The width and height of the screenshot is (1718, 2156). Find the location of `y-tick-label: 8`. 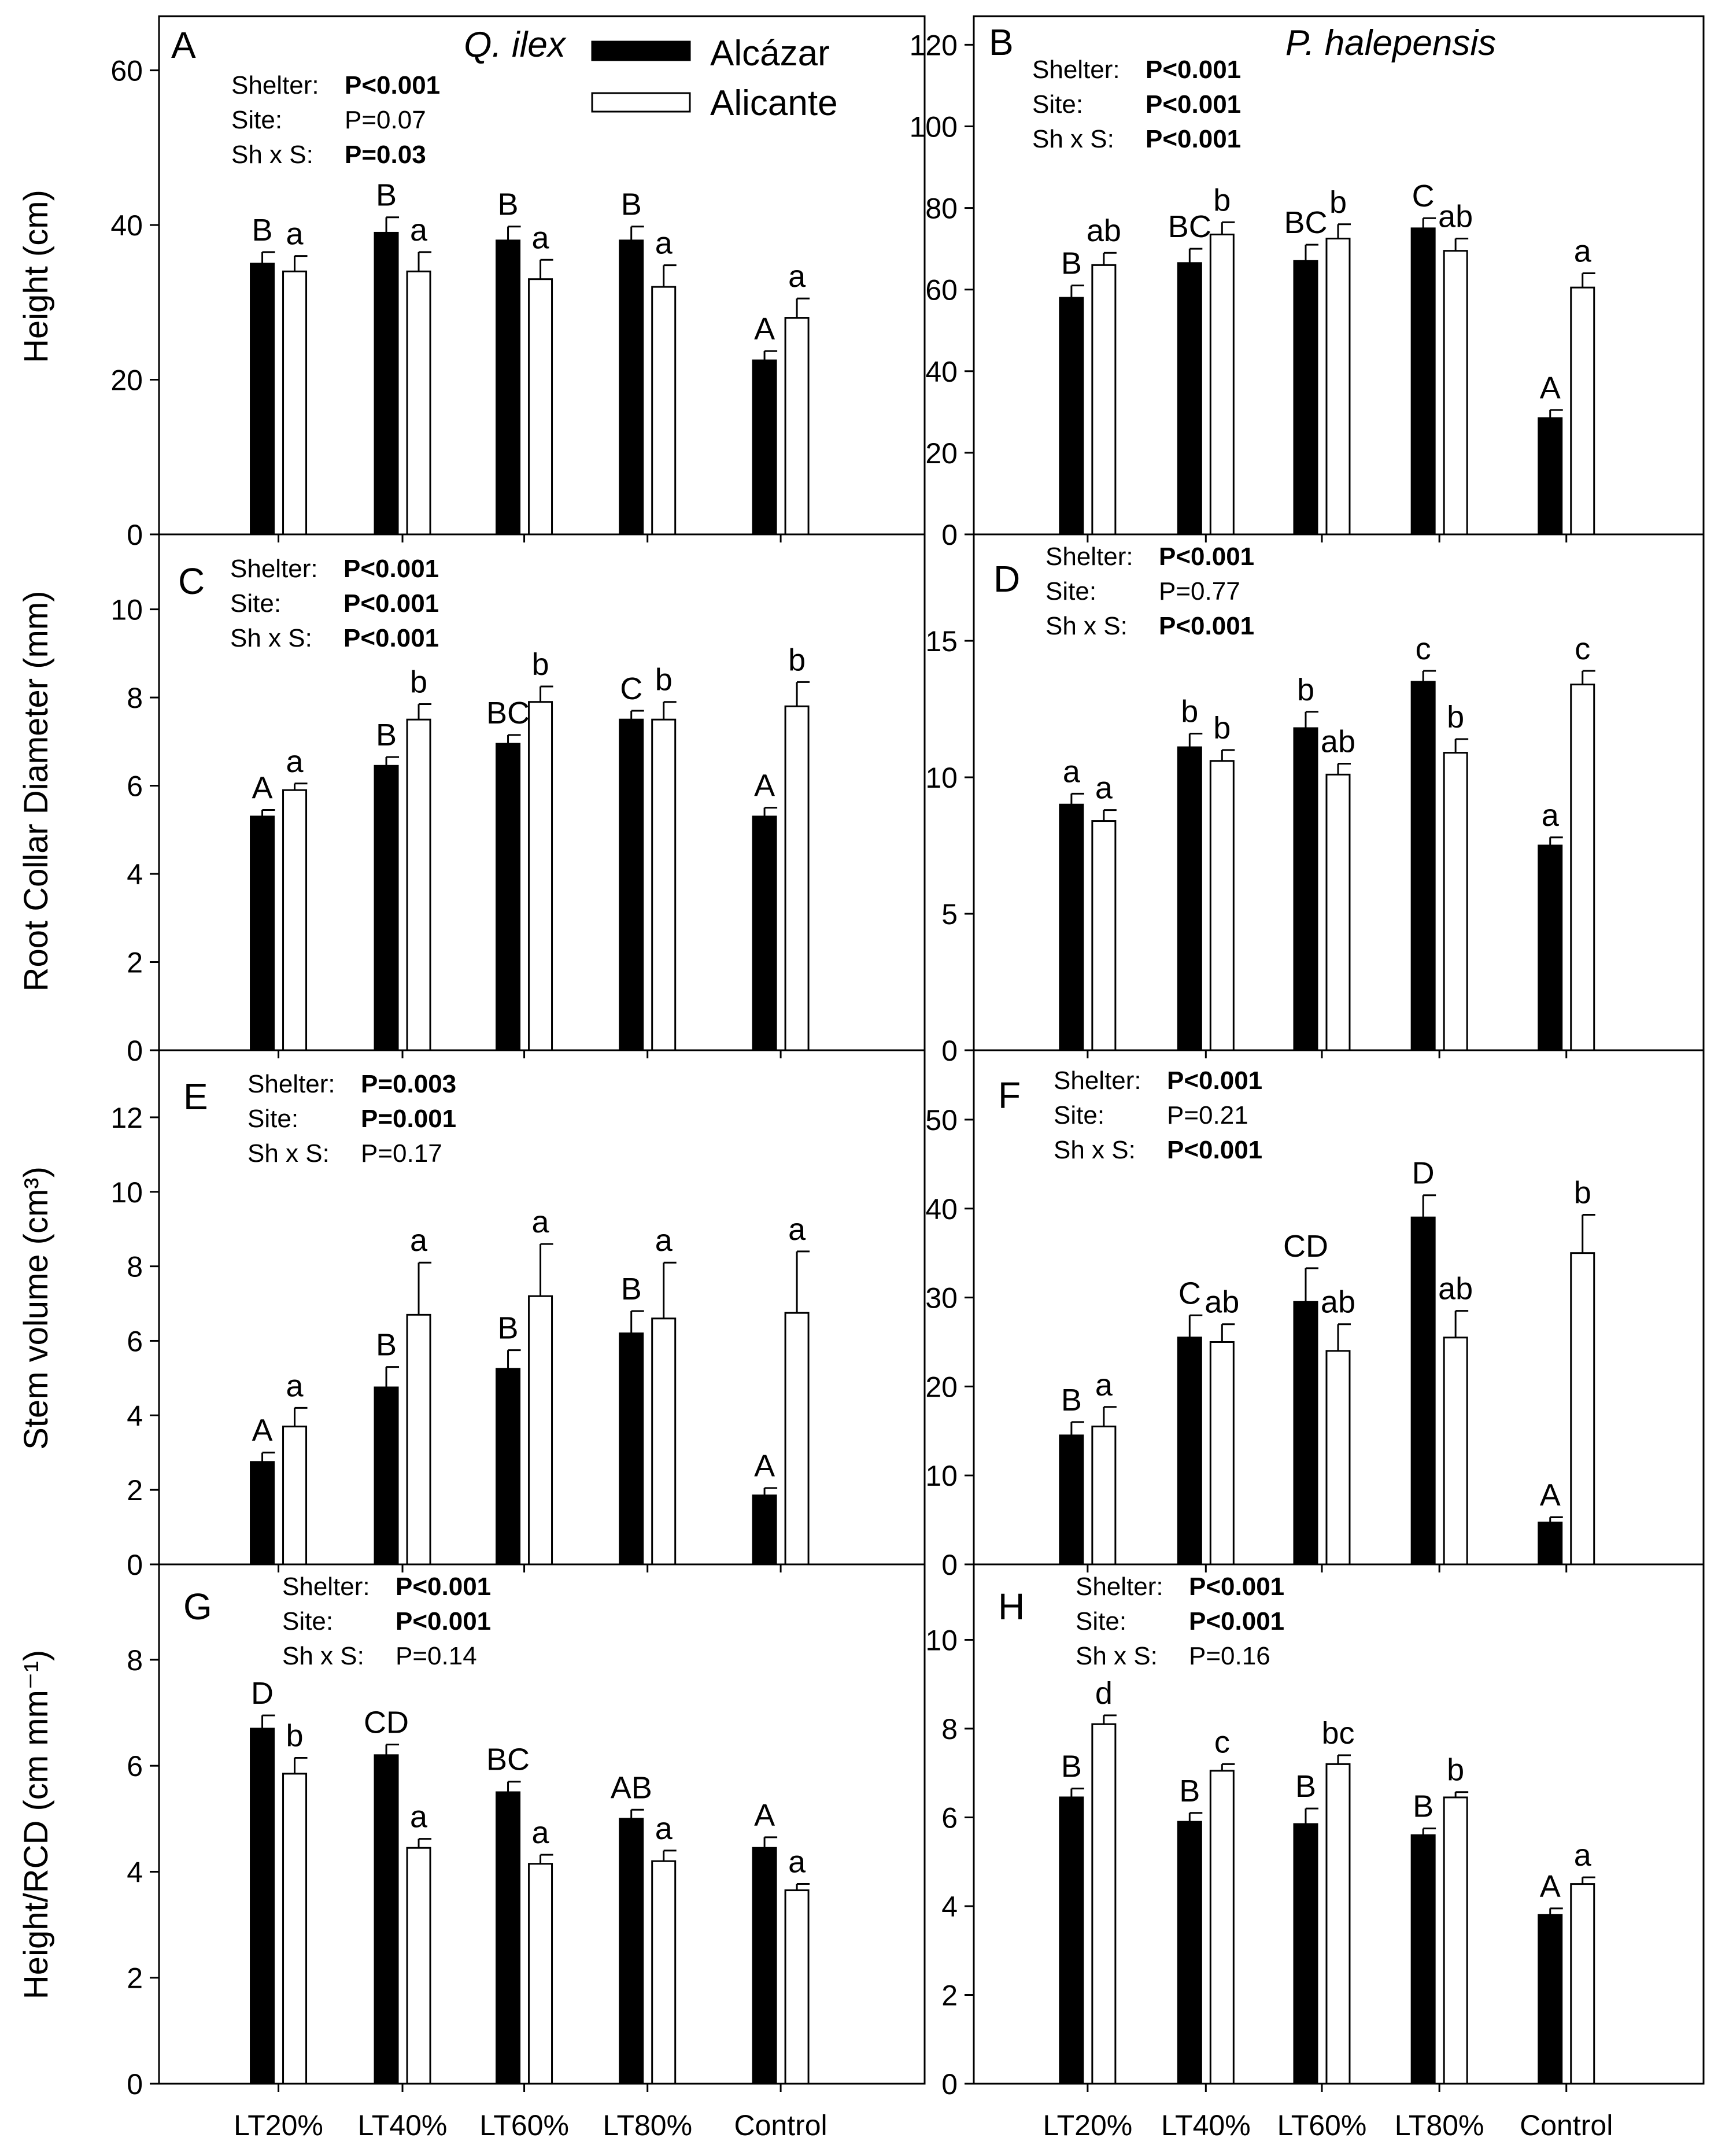

y-tick-label: 8 is located at coordinates (135, 698).